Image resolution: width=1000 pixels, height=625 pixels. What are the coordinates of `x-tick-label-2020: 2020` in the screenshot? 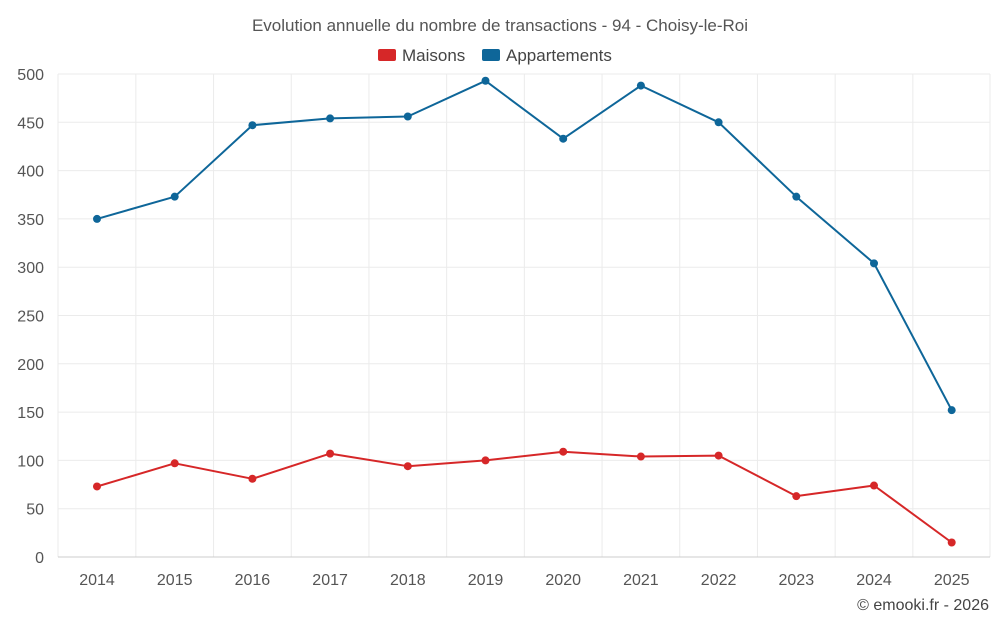 It's located at (563, 580).